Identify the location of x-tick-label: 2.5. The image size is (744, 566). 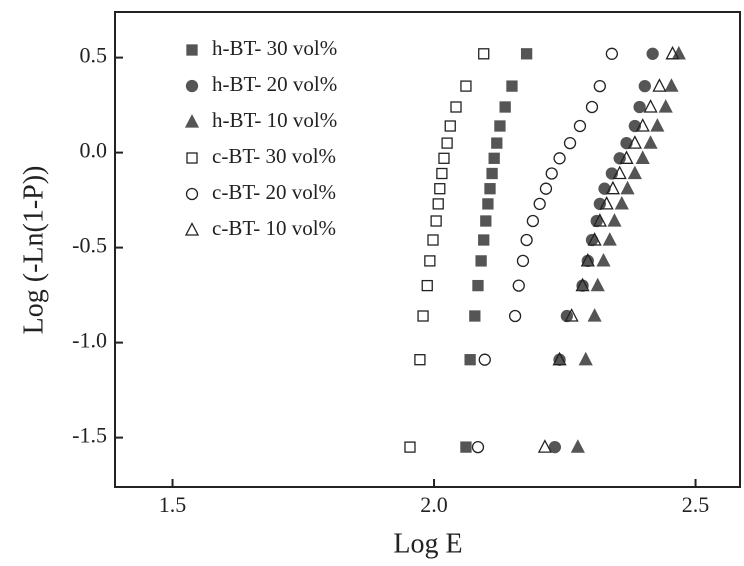
(696, 504).